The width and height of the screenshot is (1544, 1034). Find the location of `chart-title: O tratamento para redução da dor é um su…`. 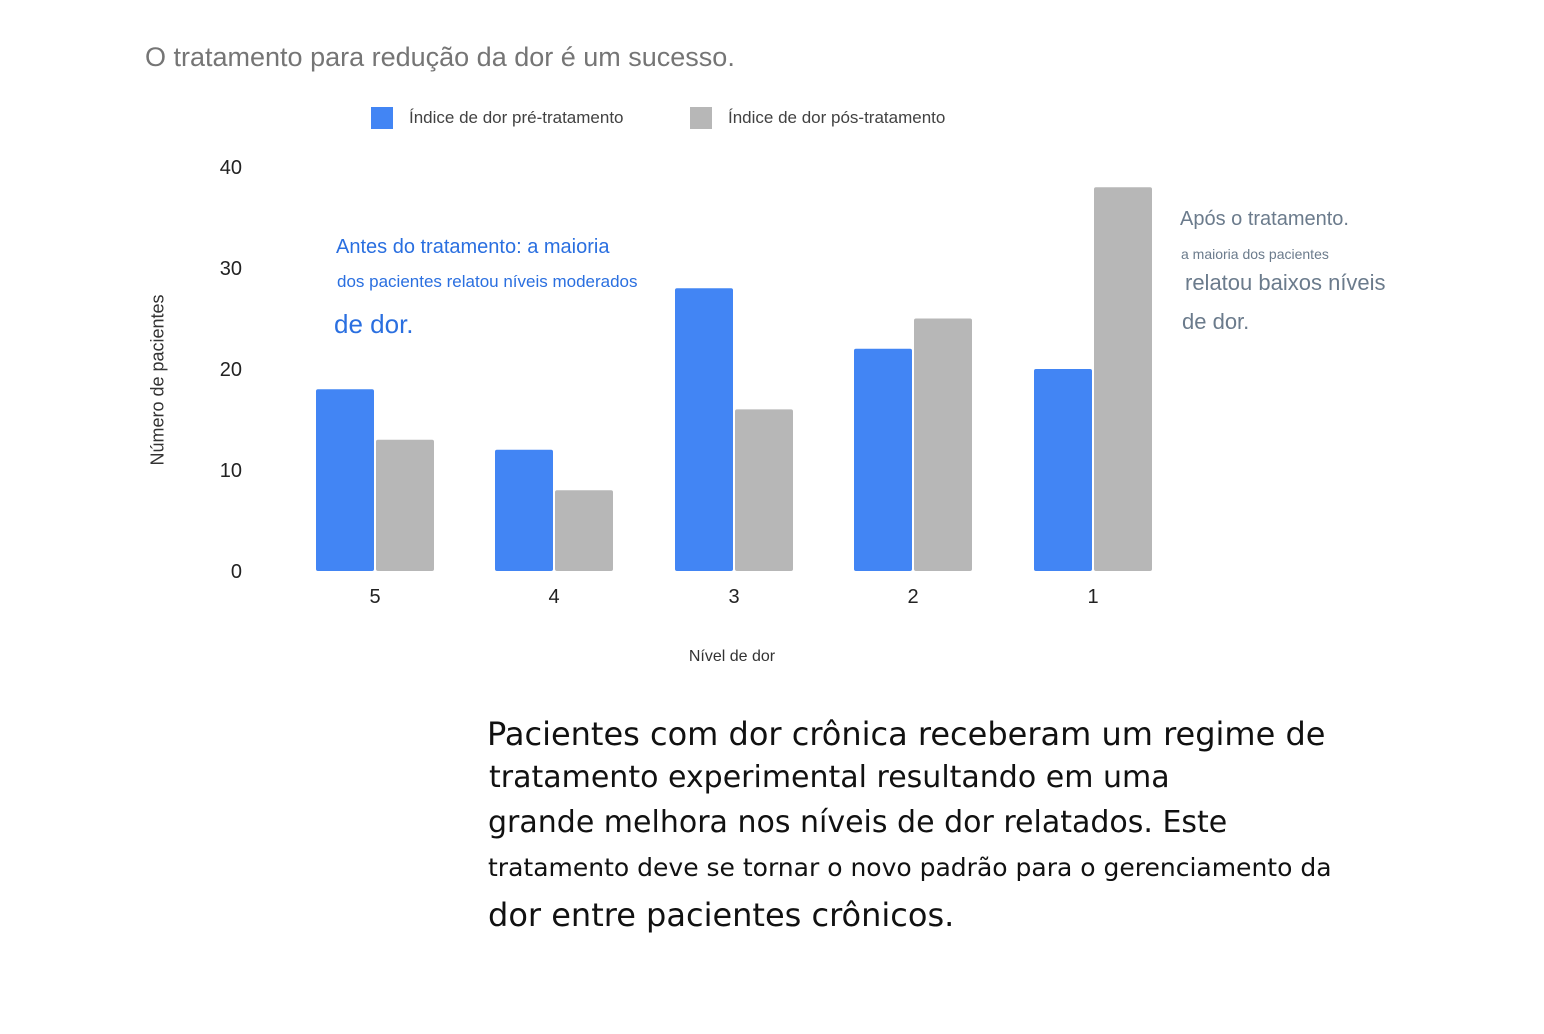

chart-title: O tratamento para redução da dor é um su… is located at coordinates (440, 57).